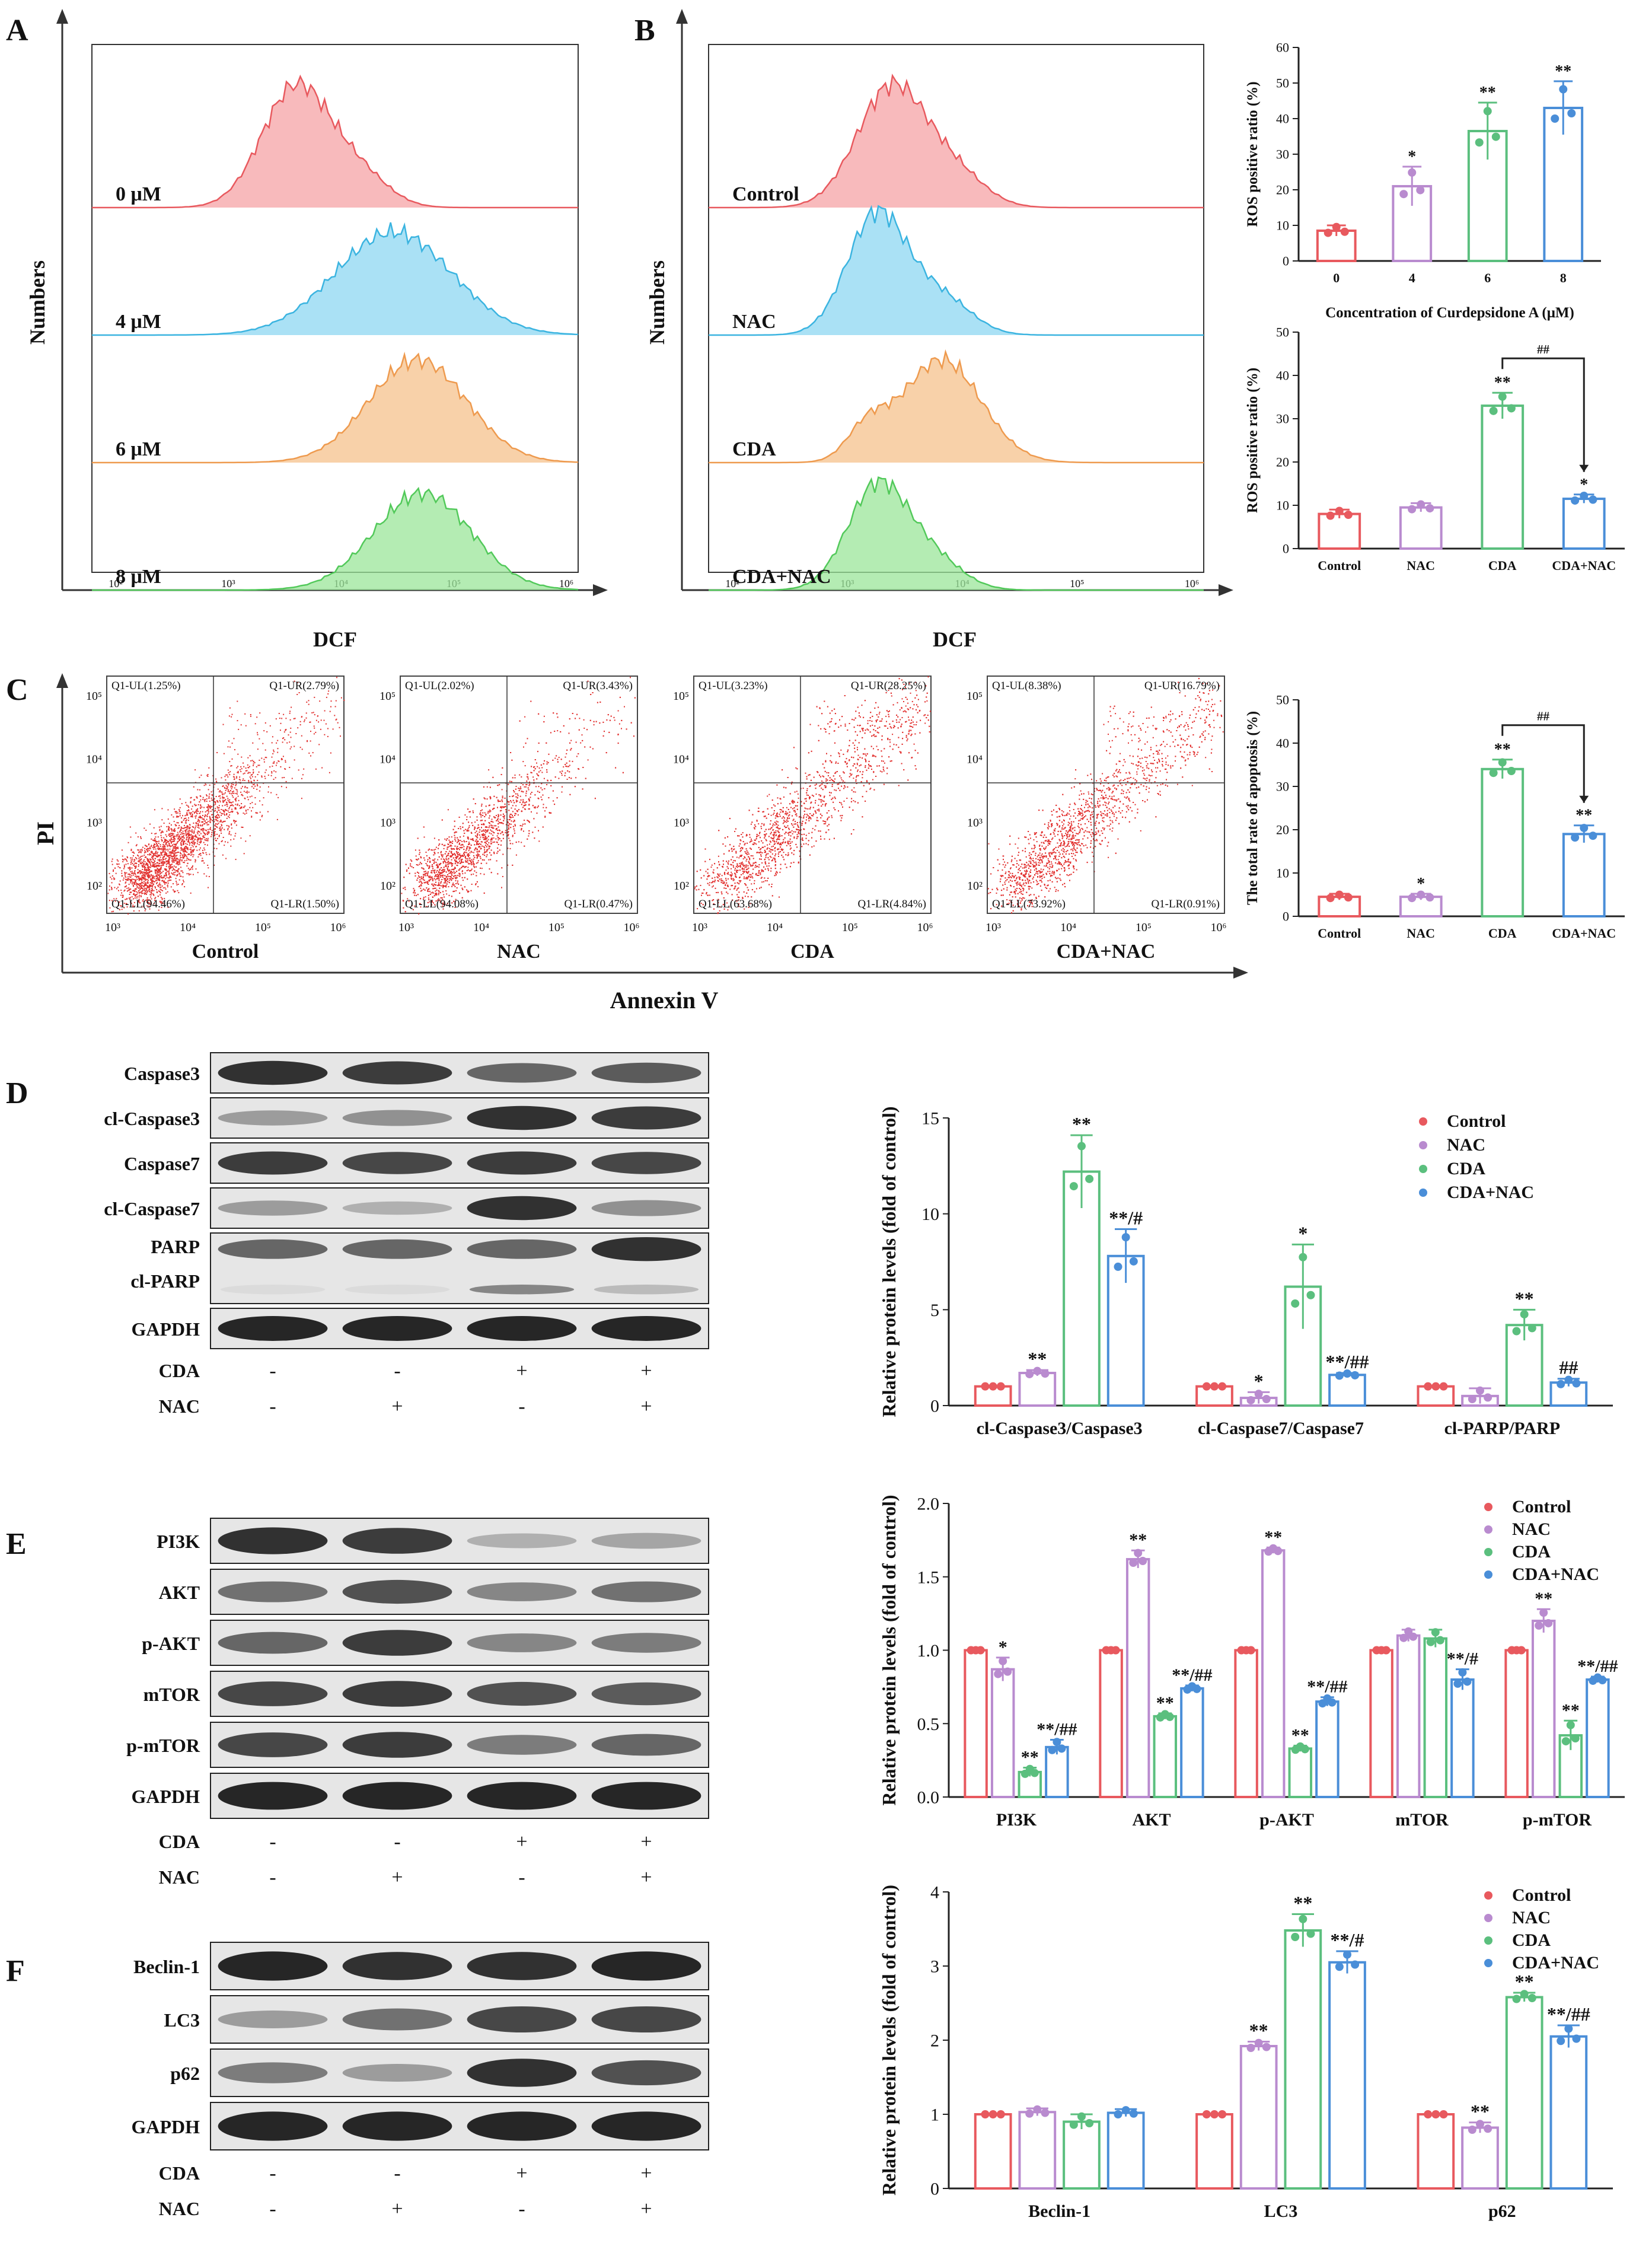  Describe the element at coordinates (62, 681) in the screenshot. I see `flow-y-arrowhead` at that location.